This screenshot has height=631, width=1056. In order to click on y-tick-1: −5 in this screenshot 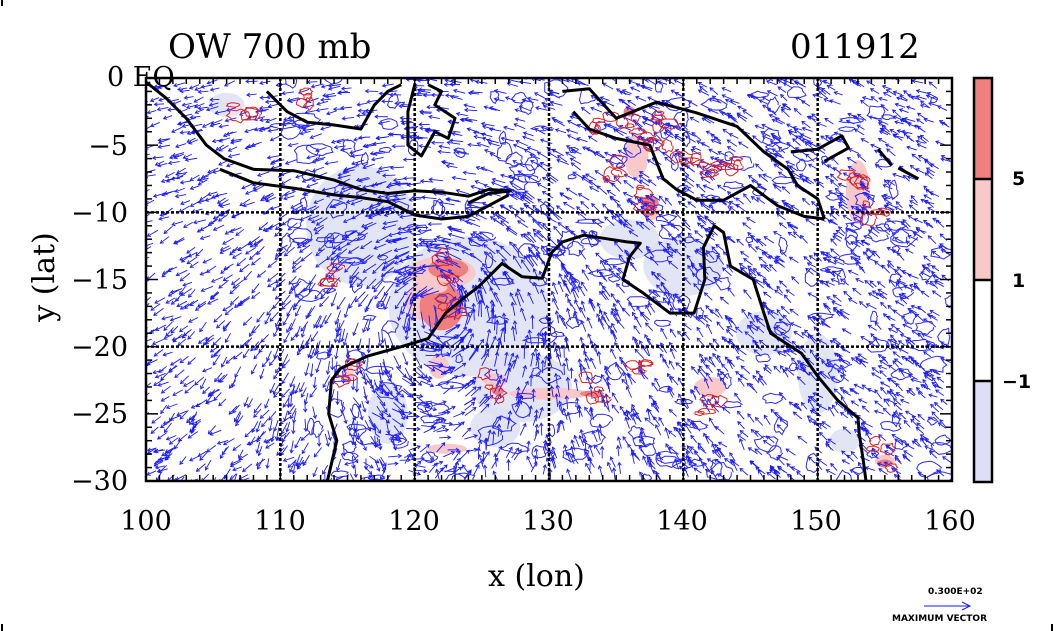, I will do `click(108, 146)`.